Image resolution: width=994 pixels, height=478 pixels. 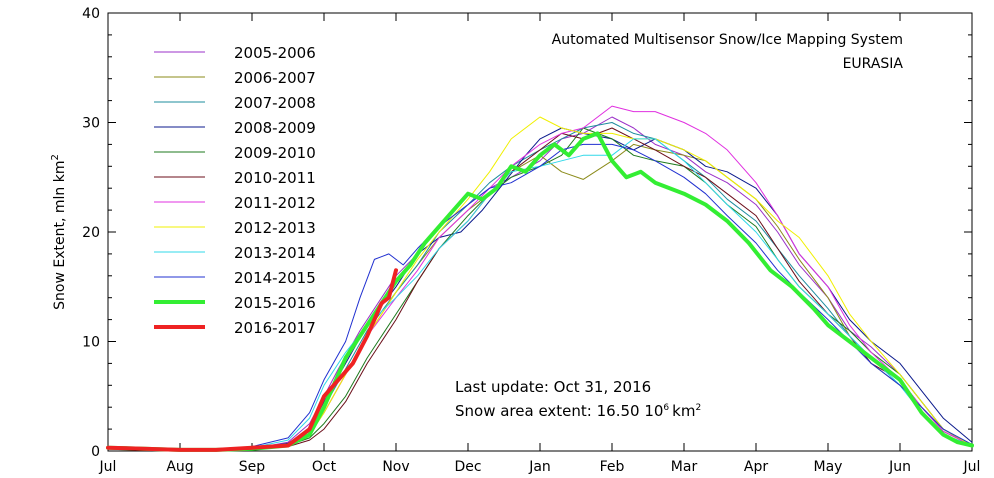 What do you see at coordinates (698, 408) in the screenshot?
I see `extent-annotation-unit-superscript: 2` at bounding box center [698, 408].